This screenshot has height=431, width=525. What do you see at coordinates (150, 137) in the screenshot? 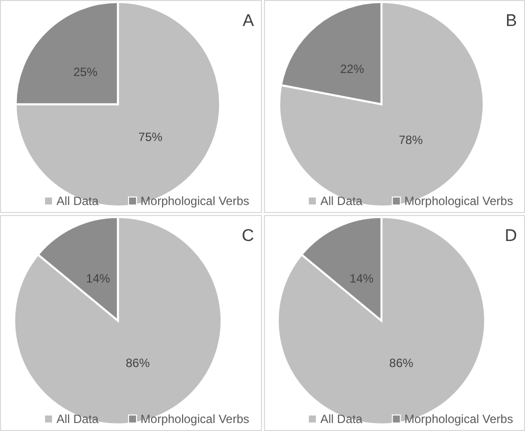
I see `data-label: 75%` at bounding box center [150, 137].